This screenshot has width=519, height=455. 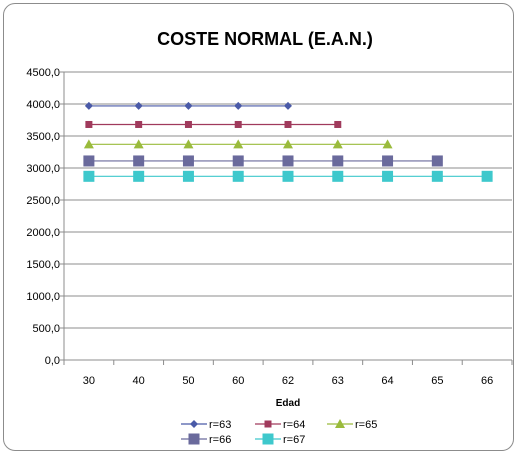 What do you see at coordinates (352, 425) in the screenshot?
I see `legend-item: r=65` at bounding box center [352, 425].